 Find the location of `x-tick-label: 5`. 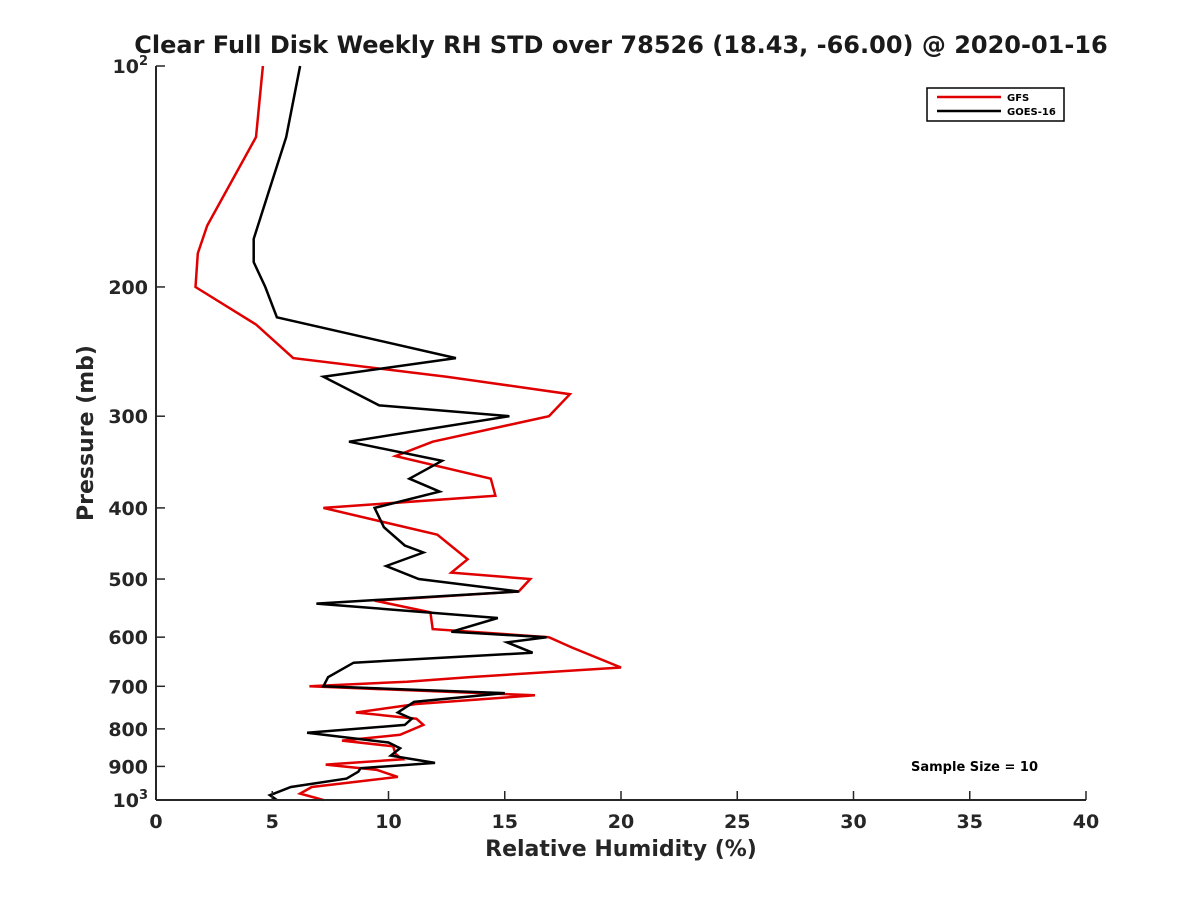

x-tick-label: 5 is located at coordinates (272, 822).